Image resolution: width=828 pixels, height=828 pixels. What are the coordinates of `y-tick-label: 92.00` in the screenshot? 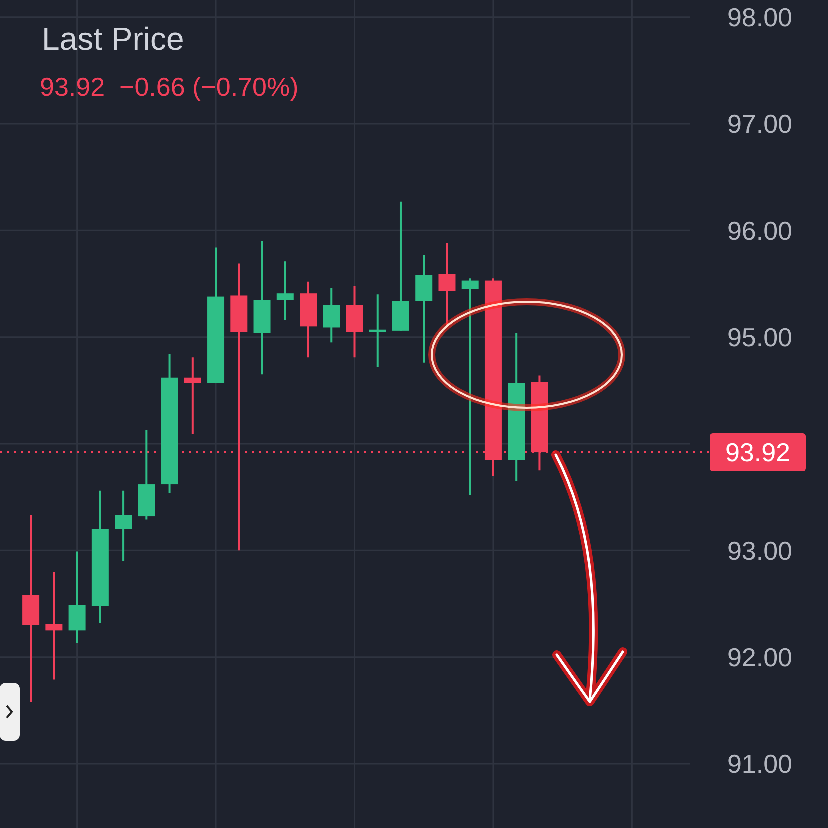 It's located at (760, 657).